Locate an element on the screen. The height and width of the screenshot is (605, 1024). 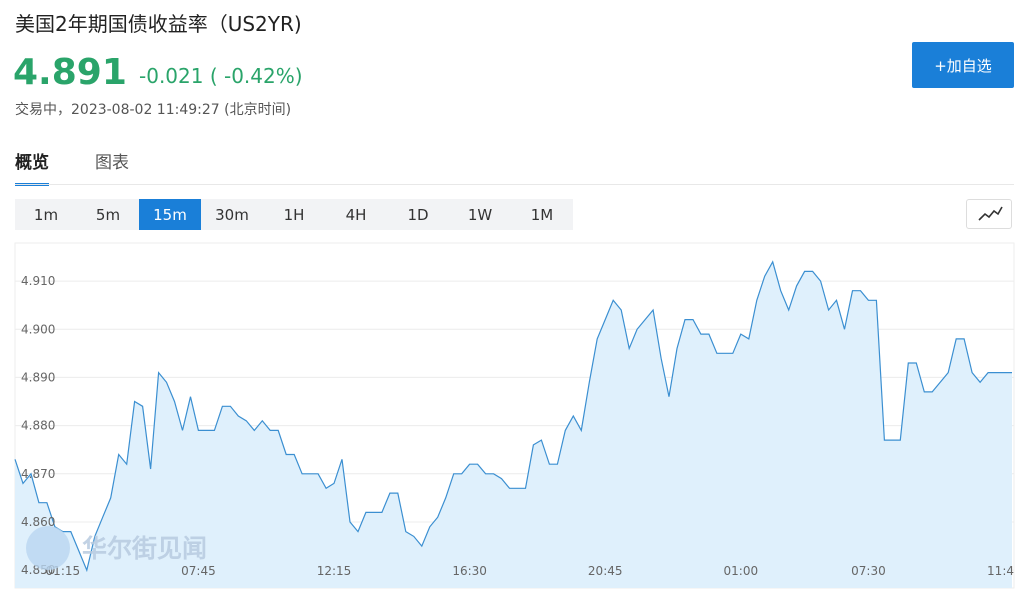
y-tick-label: 4.910 is located at coordinates (38, 281).